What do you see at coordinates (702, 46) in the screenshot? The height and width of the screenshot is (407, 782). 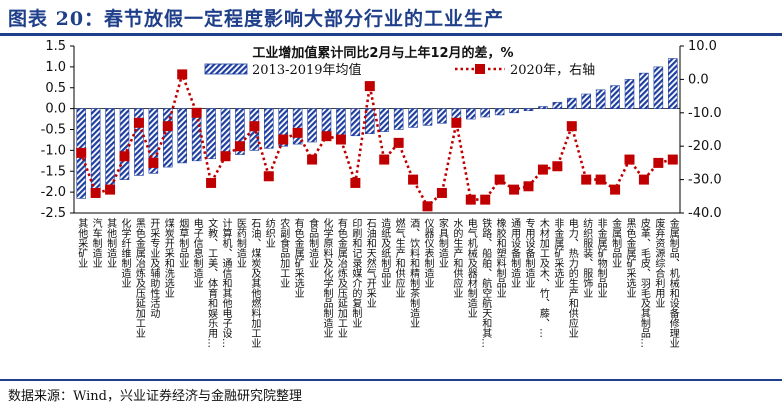 I see `right-tick-label: 10.0` at bounding box center [702, 46].